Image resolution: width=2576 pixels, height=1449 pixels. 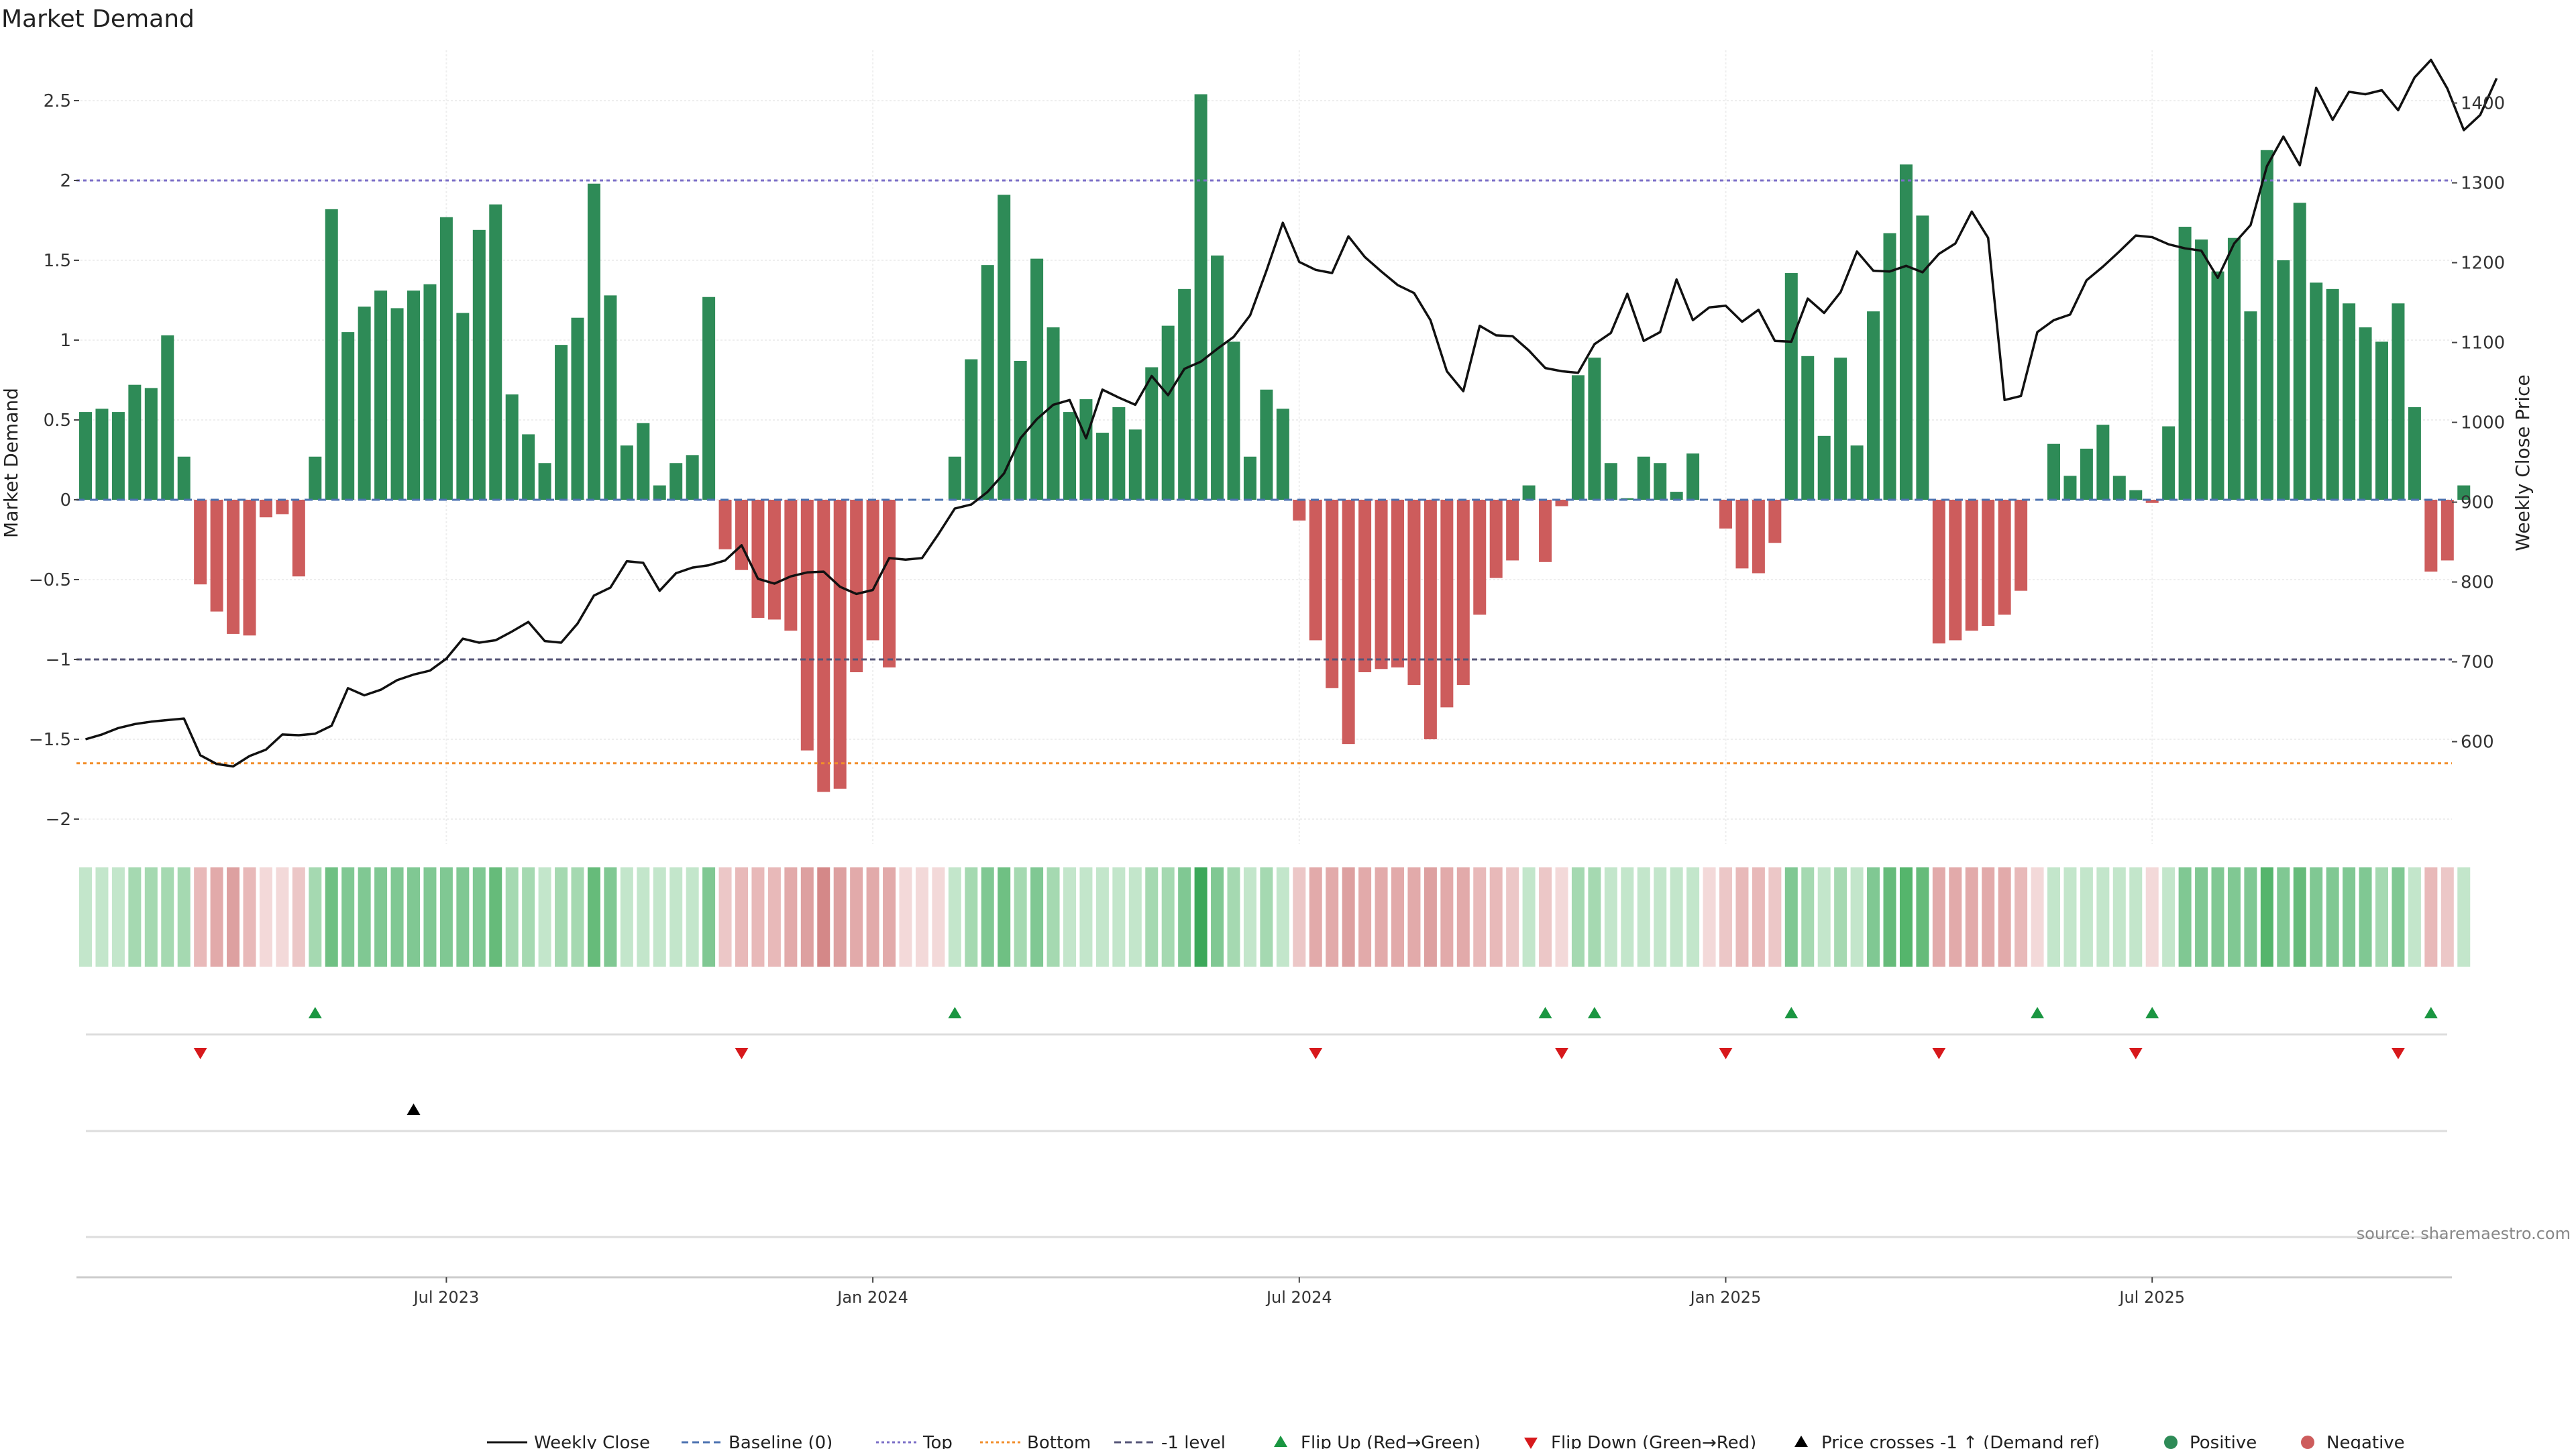 I want to click on x-tick-label: Jul 2023, so click(x=446, y=1297).